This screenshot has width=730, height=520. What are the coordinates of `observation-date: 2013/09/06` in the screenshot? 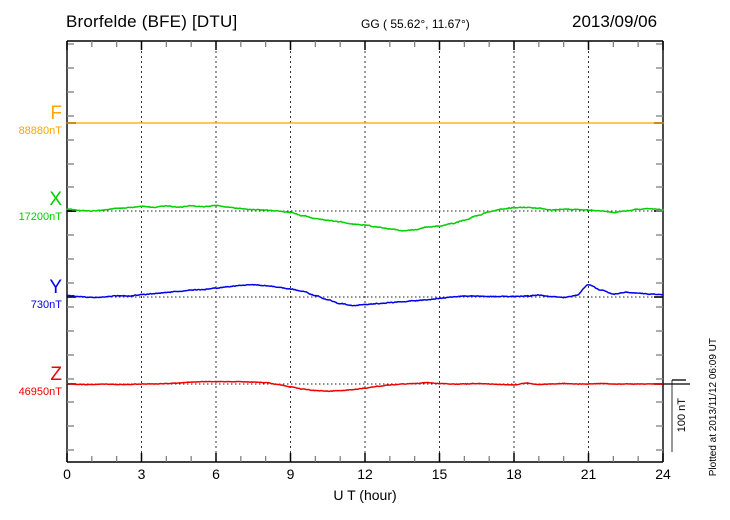 It's located at (615, 21).